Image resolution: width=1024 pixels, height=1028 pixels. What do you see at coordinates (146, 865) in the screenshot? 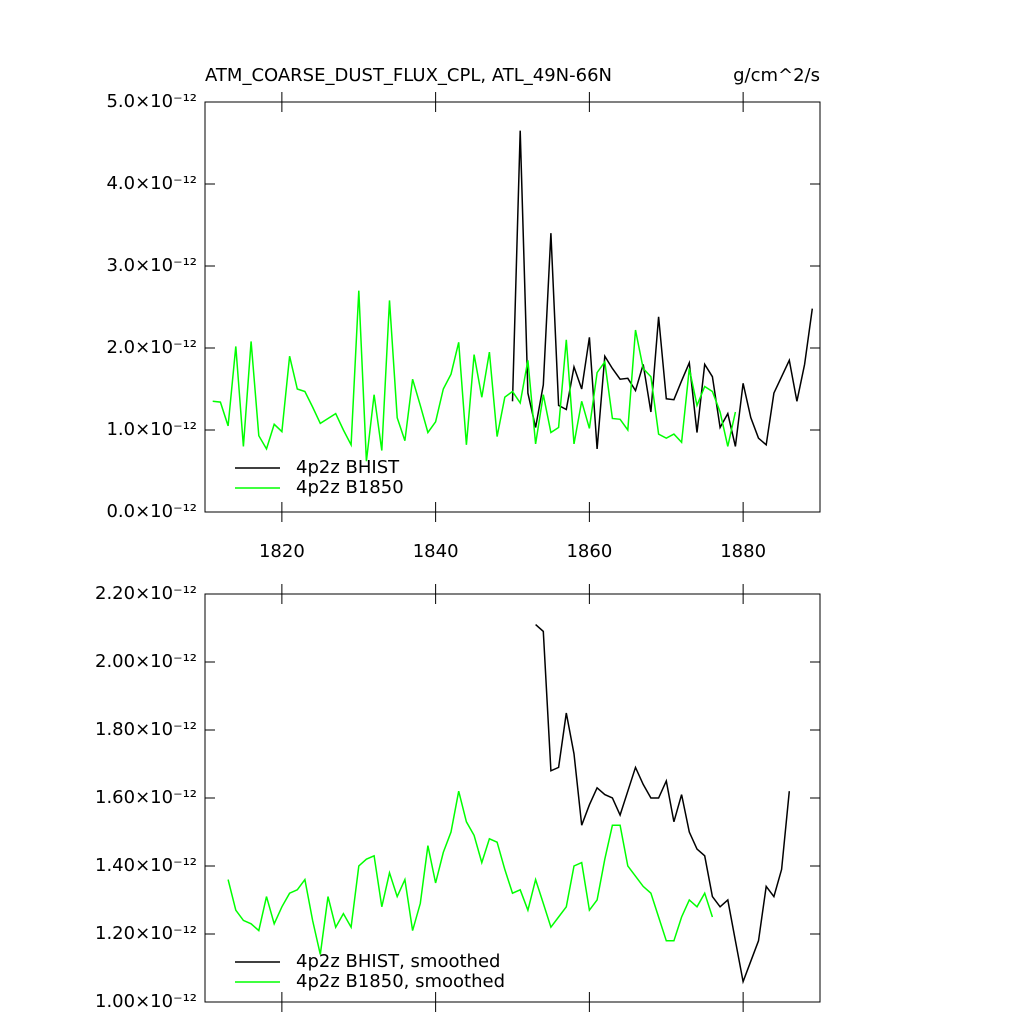
I see `y-tick-label: 1.40×10⁻¹²` at bounding box center [146, 865].